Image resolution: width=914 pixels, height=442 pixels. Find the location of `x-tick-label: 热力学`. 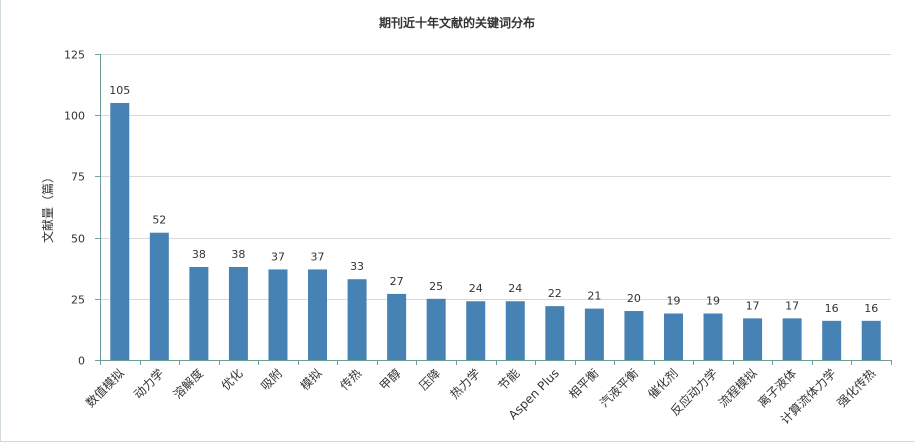

x-tick-label: 热力学 is located at coordinates (465, 384).